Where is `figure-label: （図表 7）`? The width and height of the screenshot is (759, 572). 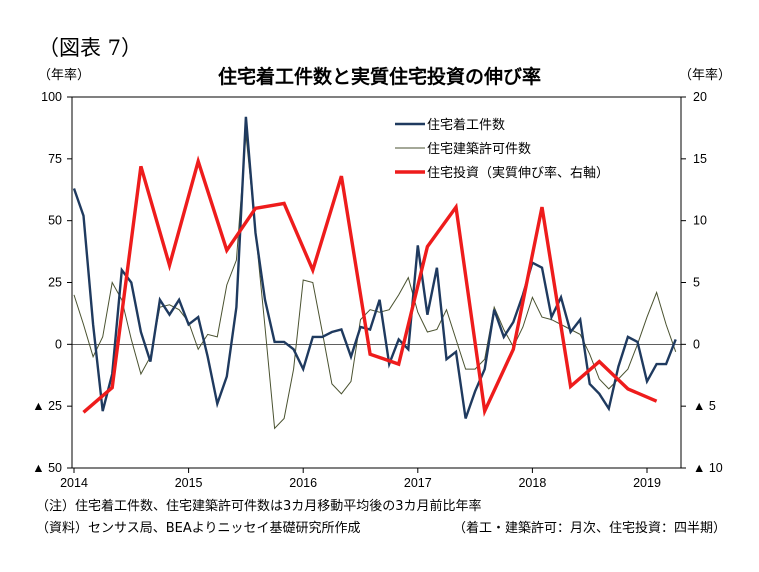 figure-label: （図表 7） is located at coordinates (90, 48).